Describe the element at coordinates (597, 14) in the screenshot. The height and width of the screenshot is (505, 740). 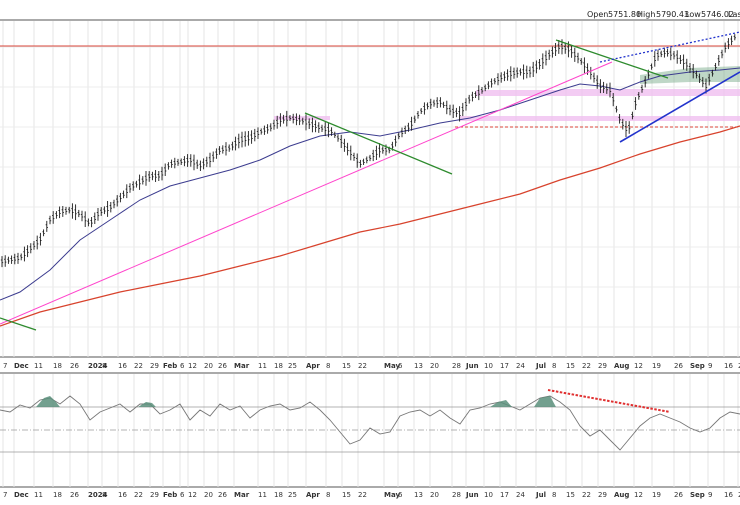
I see `open-label: Open` at that location.